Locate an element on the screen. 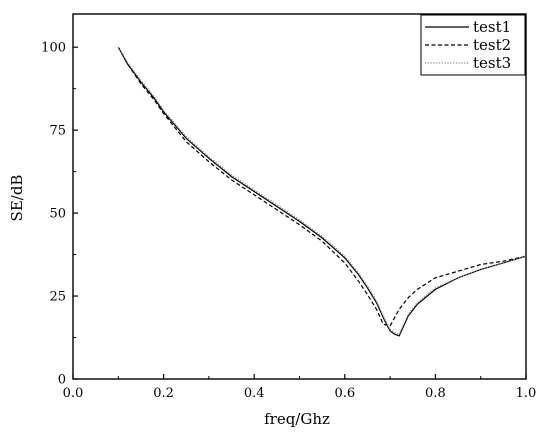  x-tick-label: 1.0 is located at coordinates (526, 393).